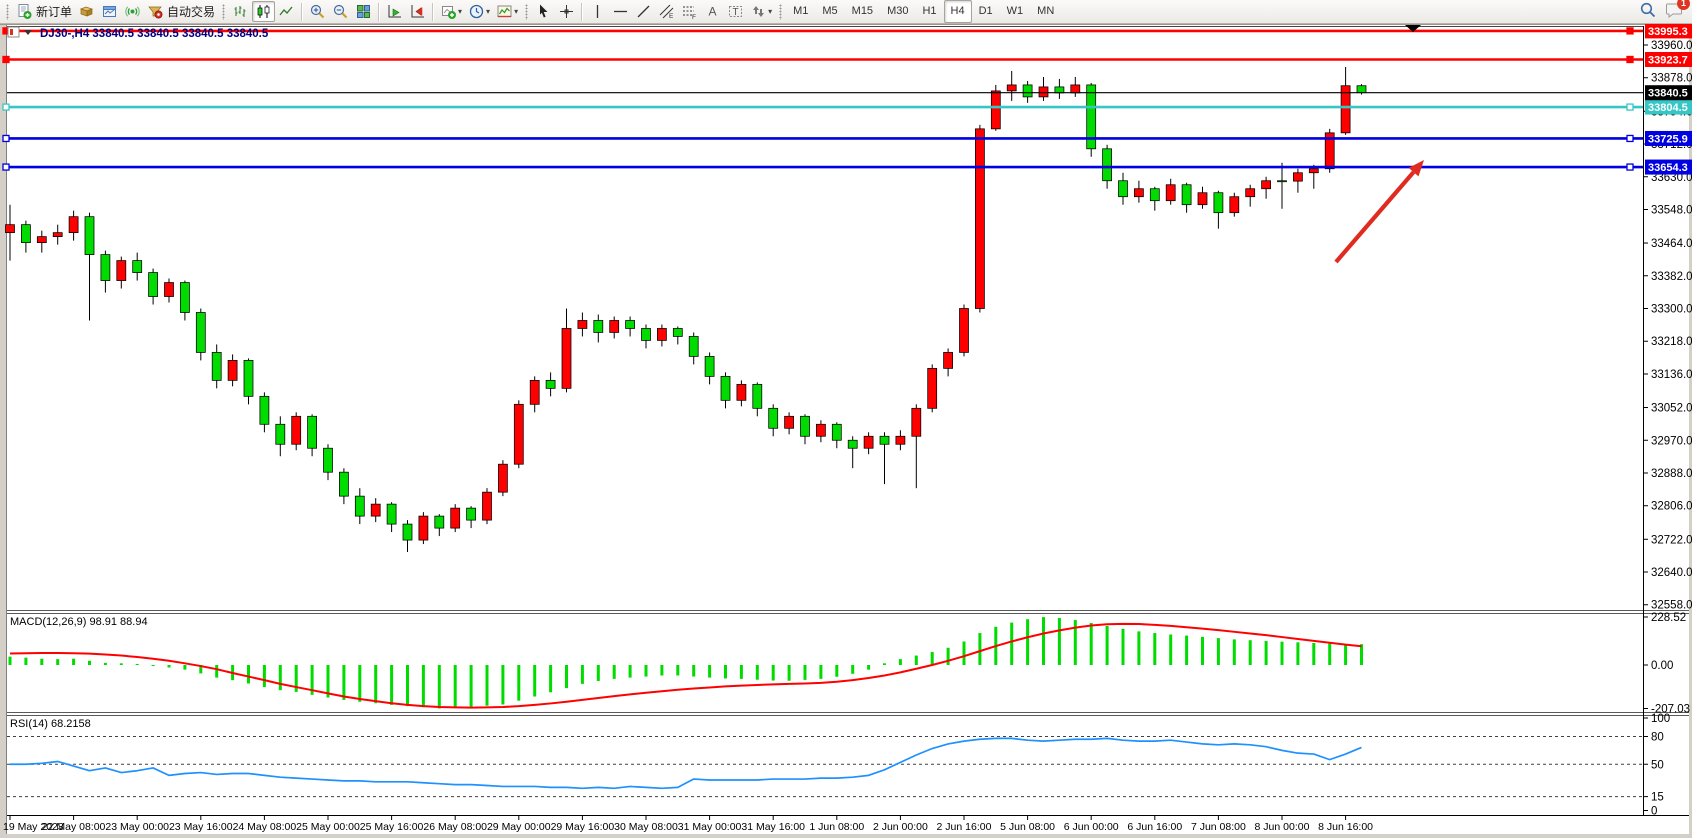 The height and width of the screenshot is (838, 1692). What do you see at coordinates (138, 33) in the screenshot?
I see `chart-title: DJ30-,H4 33840.5 33840.5 33840.5 33840.5` at bounding box center [138, 33].